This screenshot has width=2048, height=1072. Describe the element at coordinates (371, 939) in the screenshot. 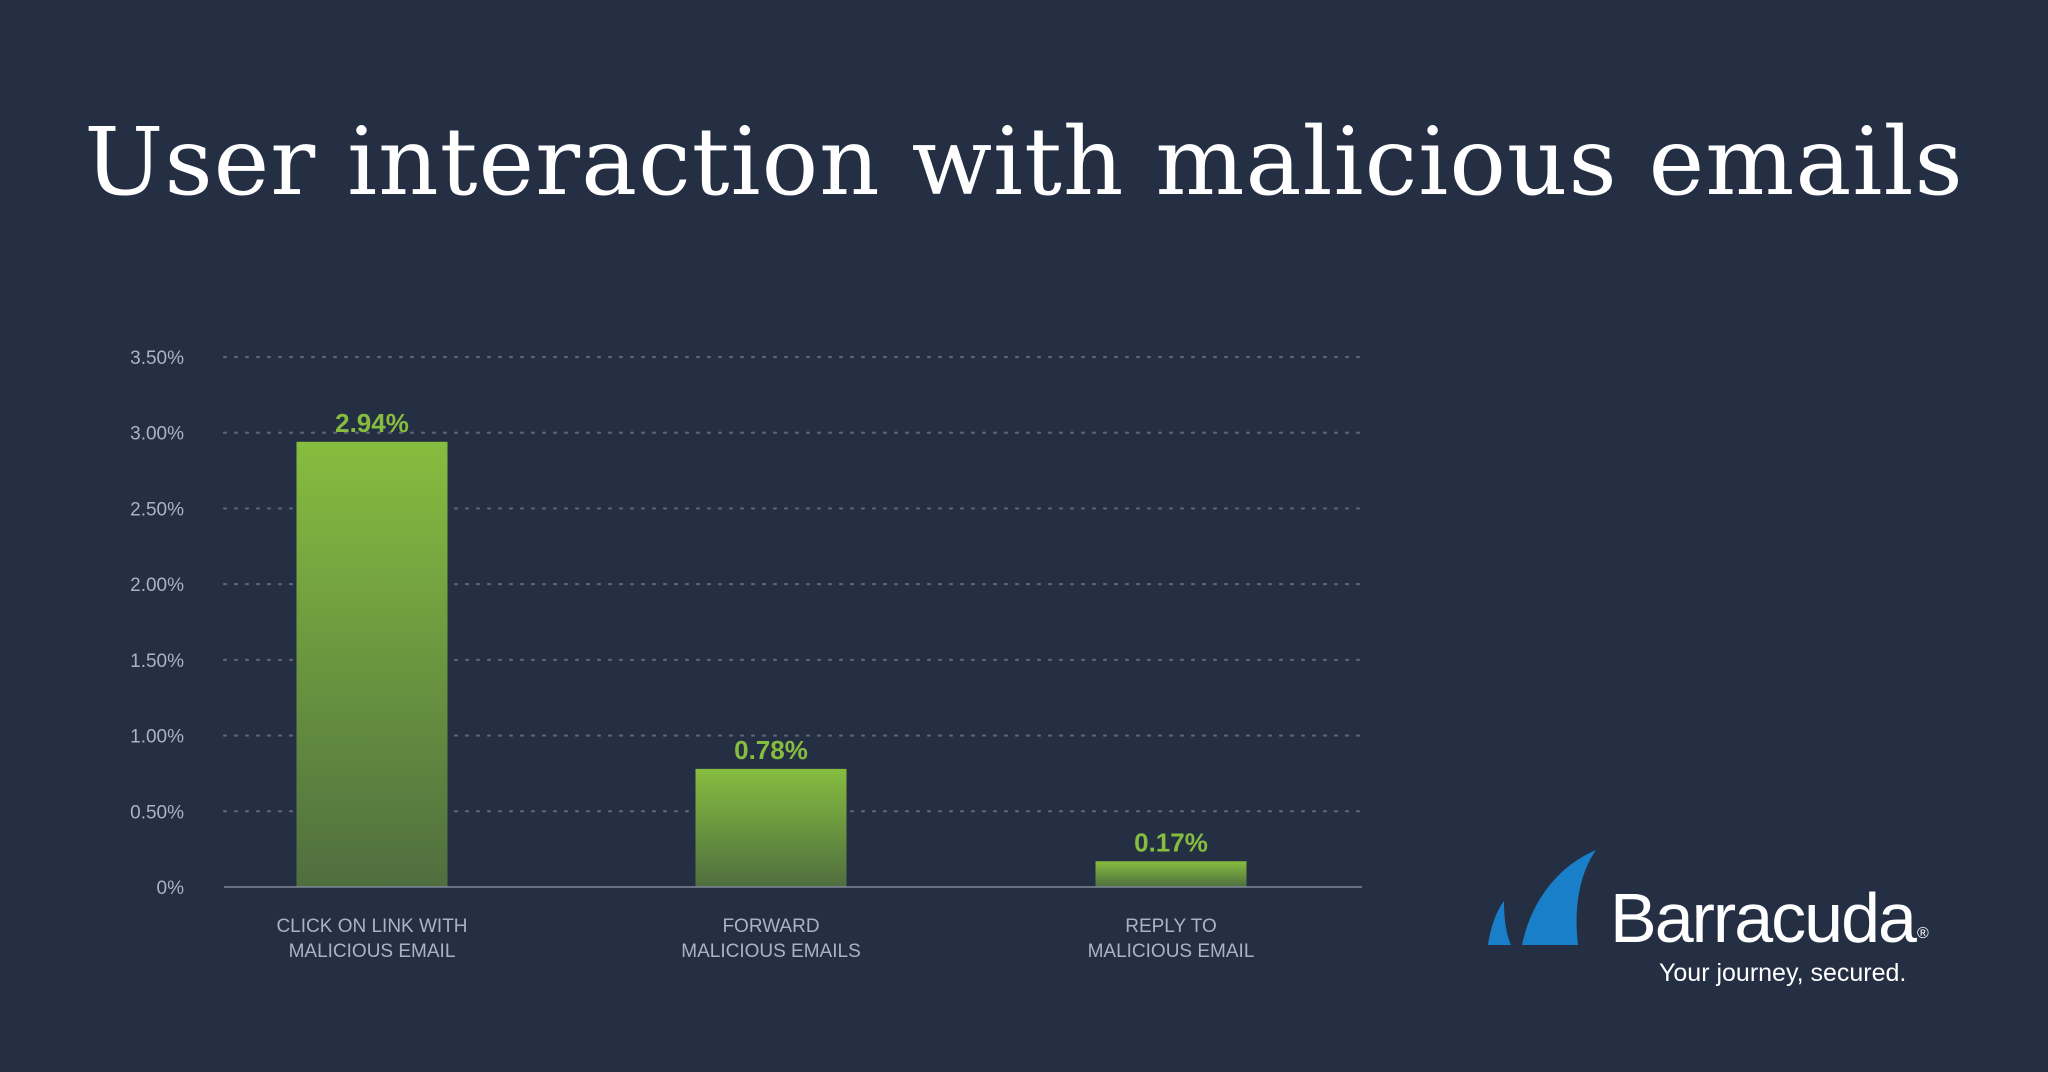

I see `x-tick-label: CLICK ON LINK WITH MALICIOUS EMAIL` at that location.